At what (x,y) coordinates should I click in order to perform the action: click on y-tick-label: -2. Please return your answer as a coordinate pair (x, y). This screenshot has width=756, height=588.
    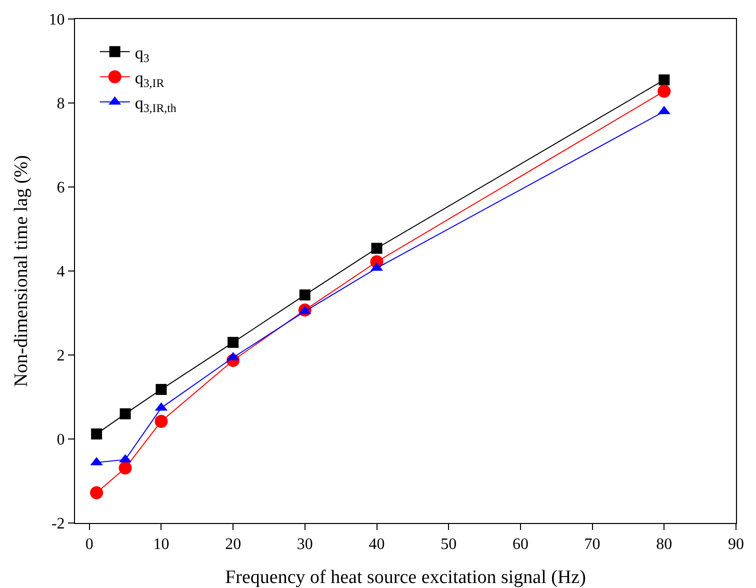
    Looking at the image, I should click on (58, 524).